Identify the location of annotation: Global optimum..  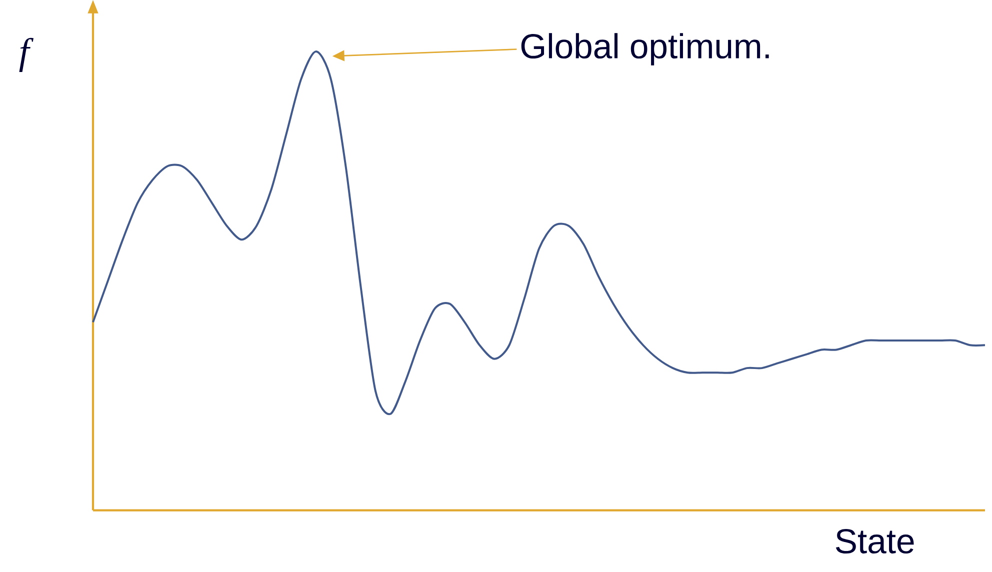
(645, 49).